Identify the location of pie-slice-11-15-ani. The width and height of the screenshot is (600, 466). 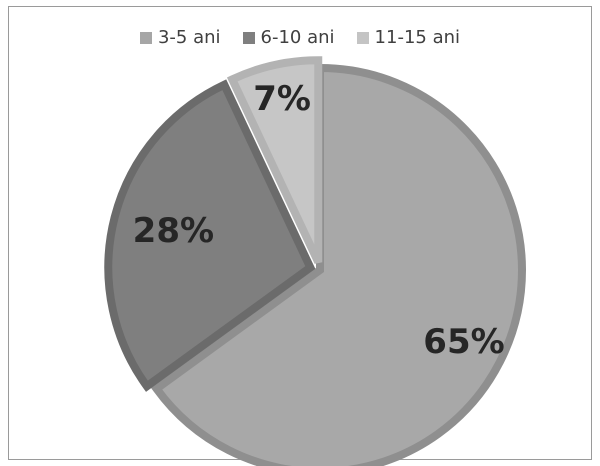
(274, 160).